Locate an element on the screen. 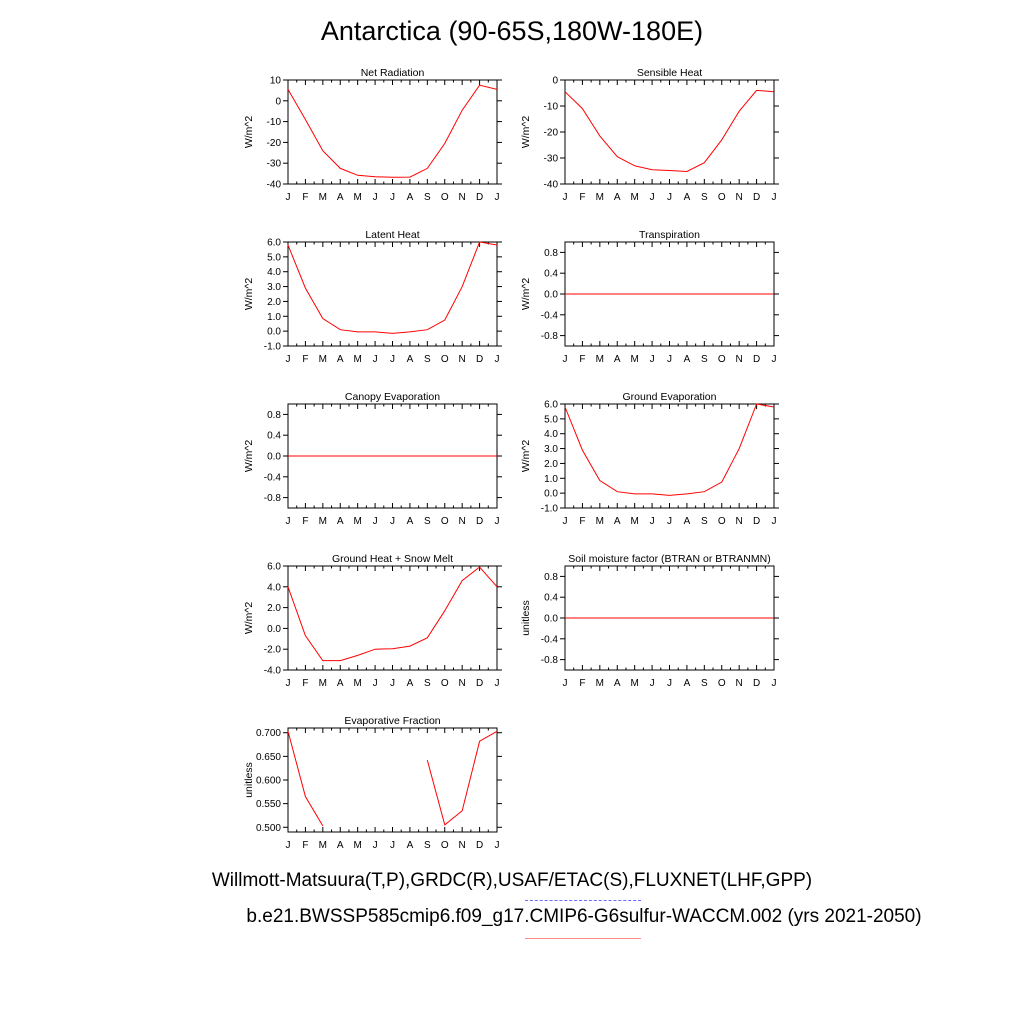 This screenshot has width=1024, height=1024. y-tick-label: 1.0 is located at coordinates (551, 479).